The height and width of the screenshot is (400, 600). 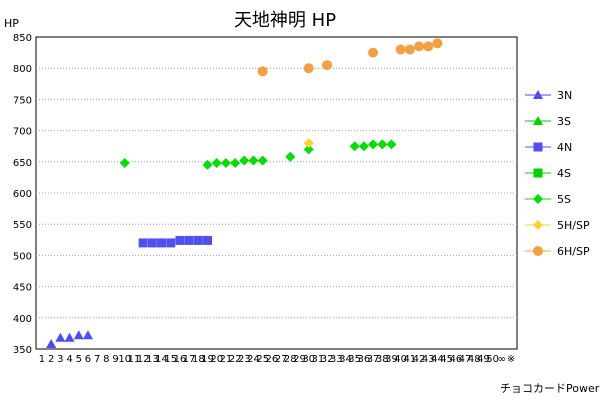 What do you see at coordinates (564, 147) in the screenshot?
I see `legend-label: 4N` at bounding box center [564, 147].